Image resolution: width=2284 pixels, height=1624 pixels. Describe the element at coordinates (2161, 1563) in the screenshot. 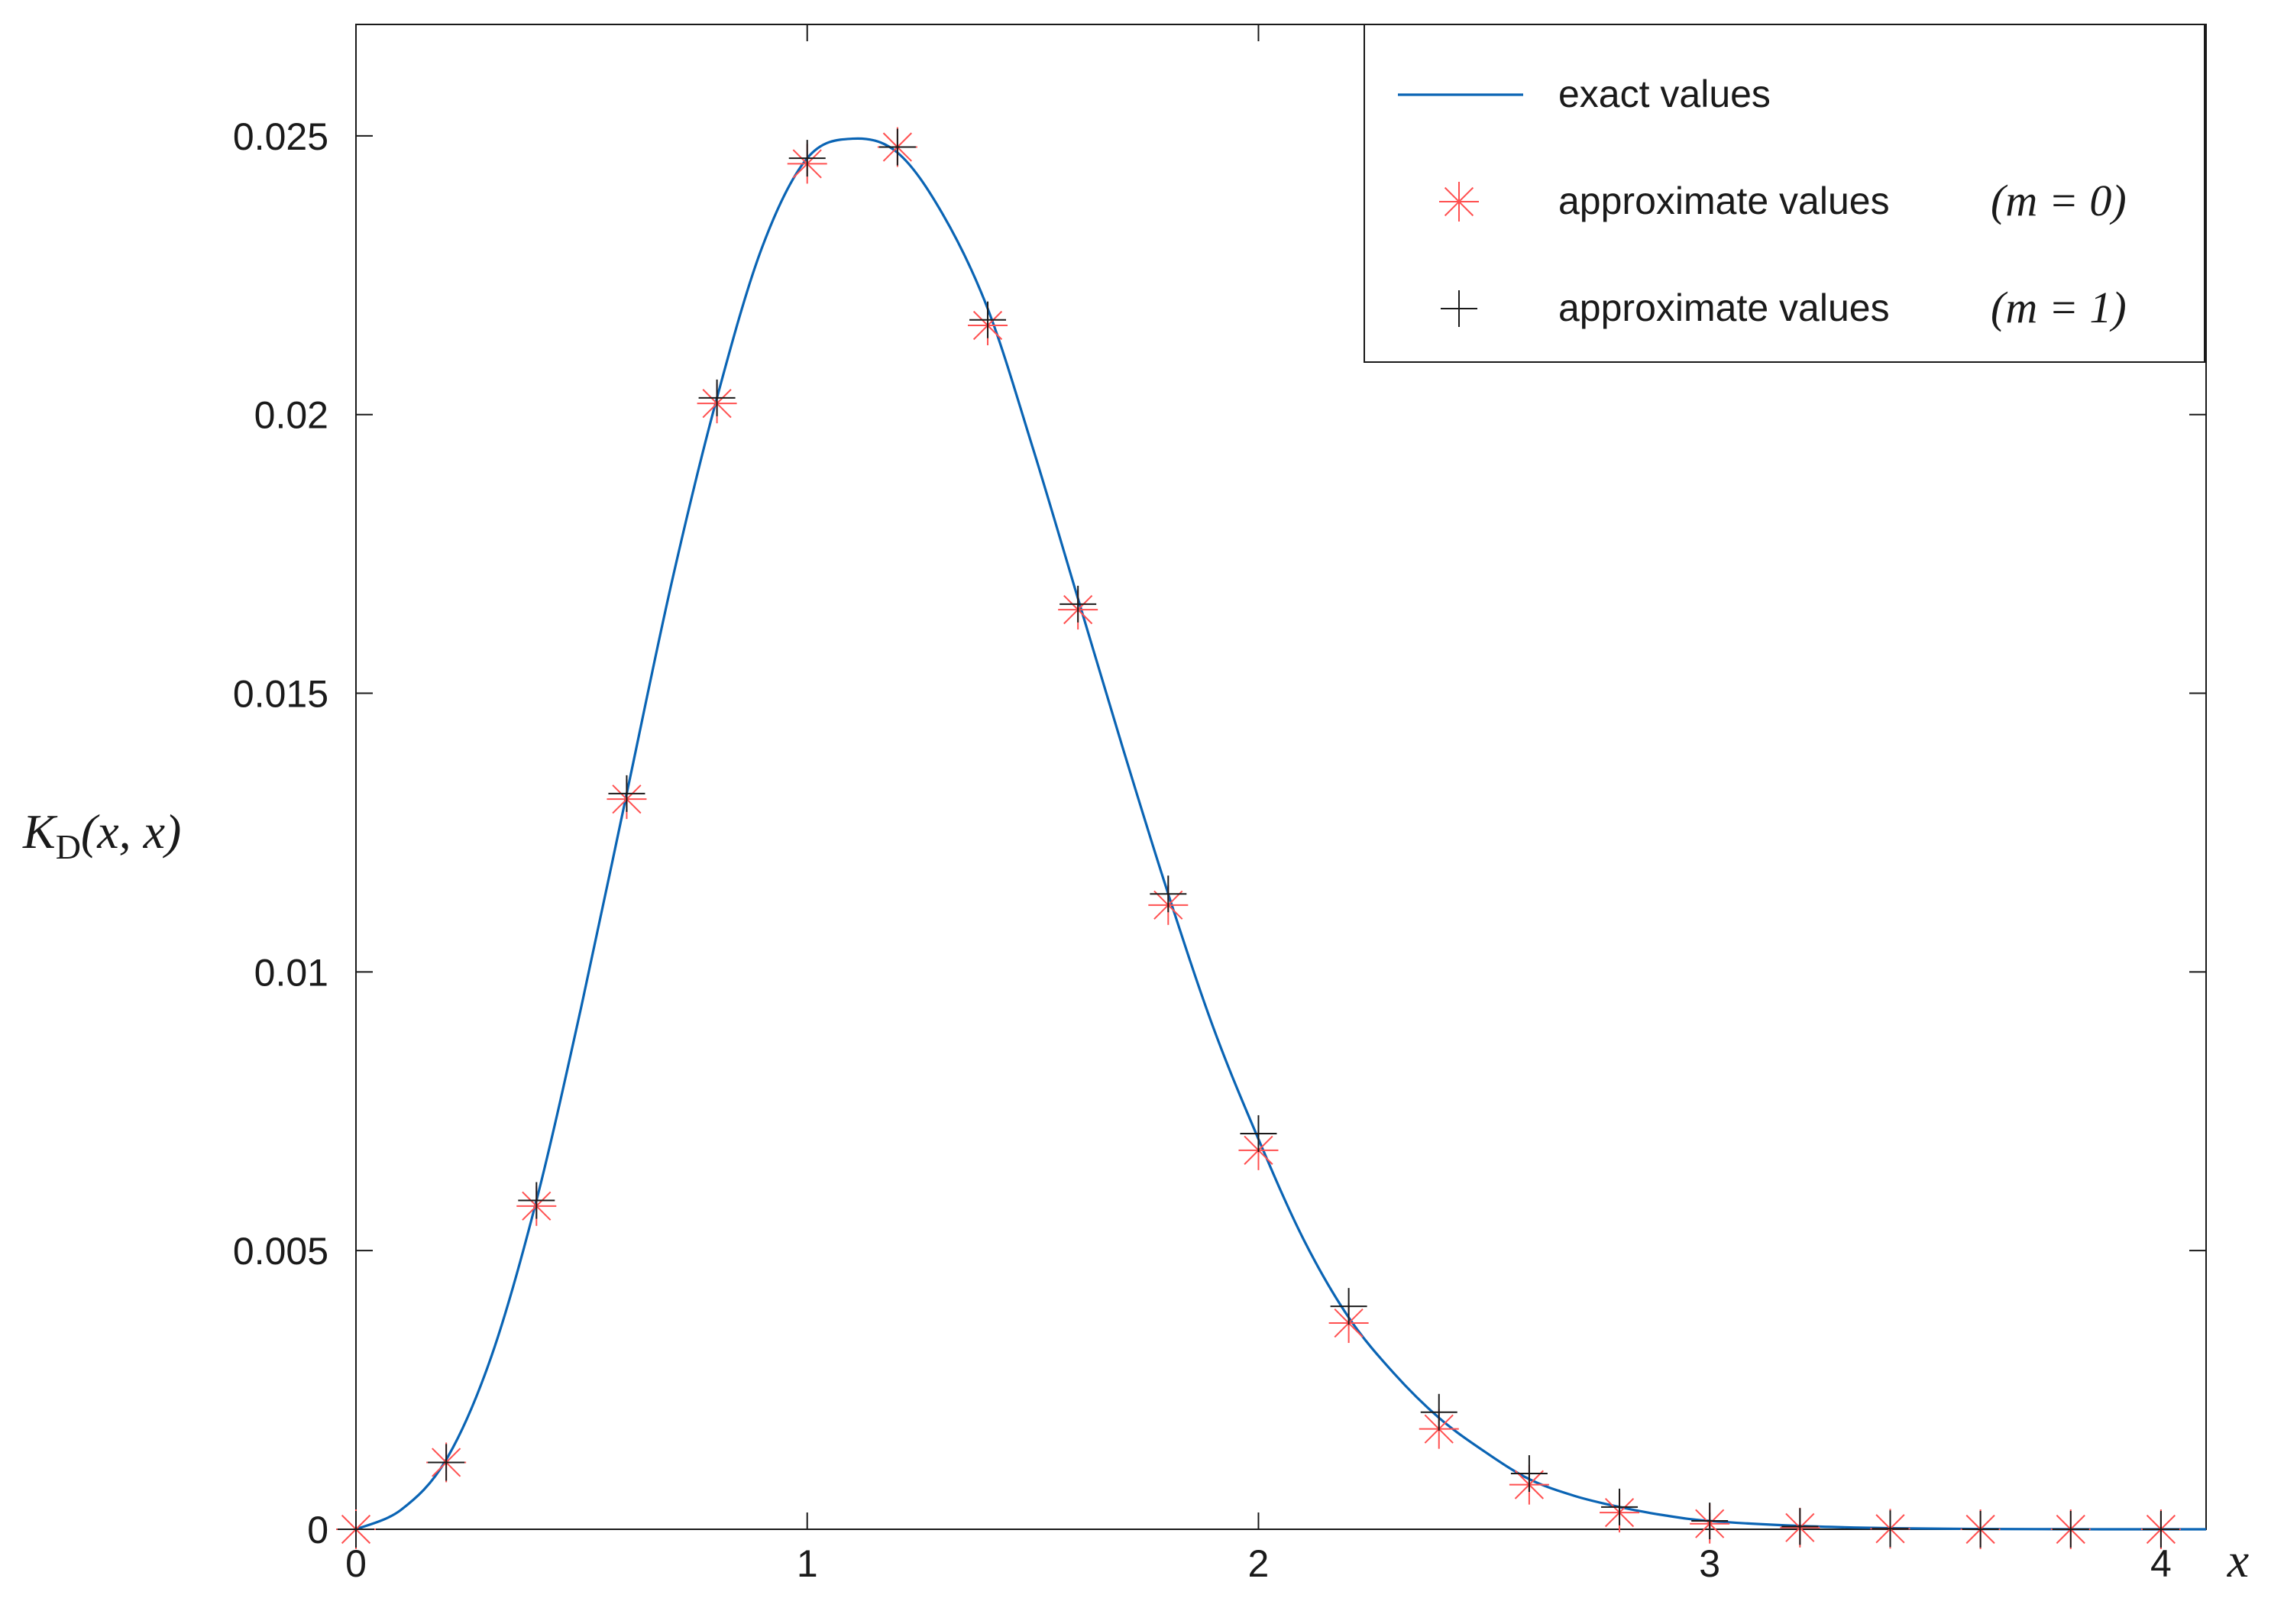

I see `x-tick-label: 4` at that location.